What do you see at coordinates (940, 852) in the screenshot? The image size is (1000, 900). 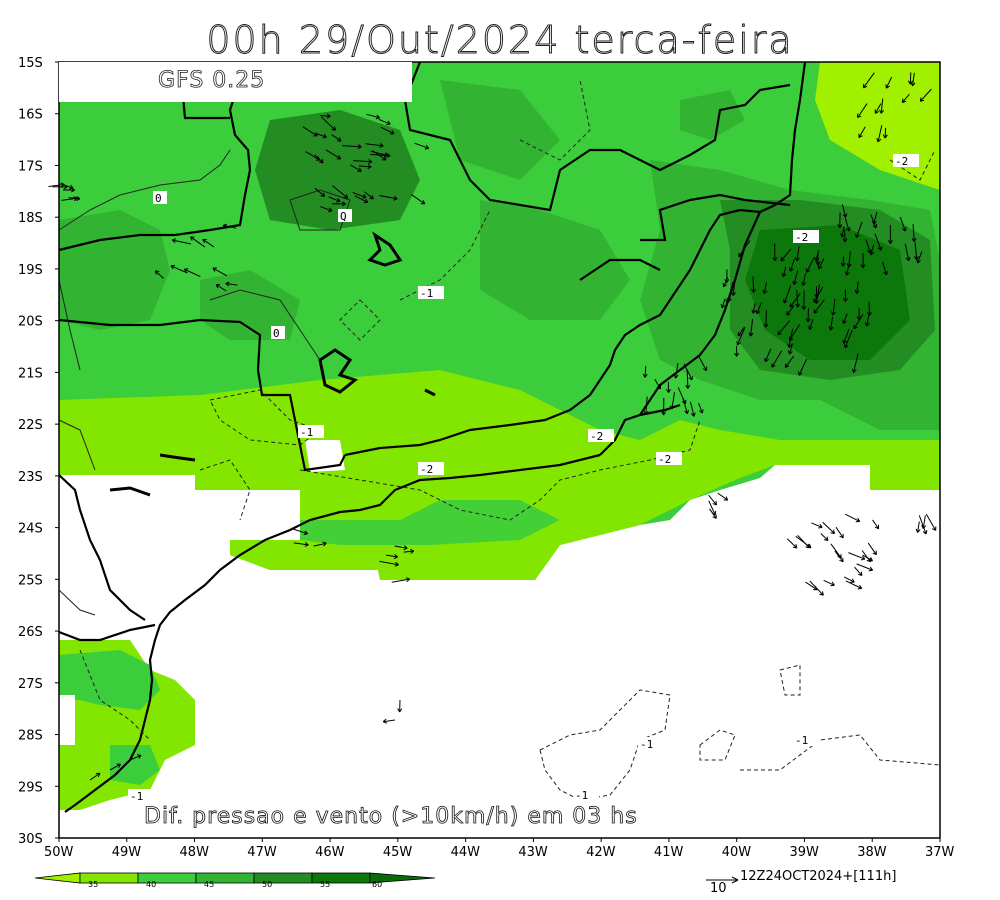 I see `longitude-label: 37W` at bounding box center [940, 852].